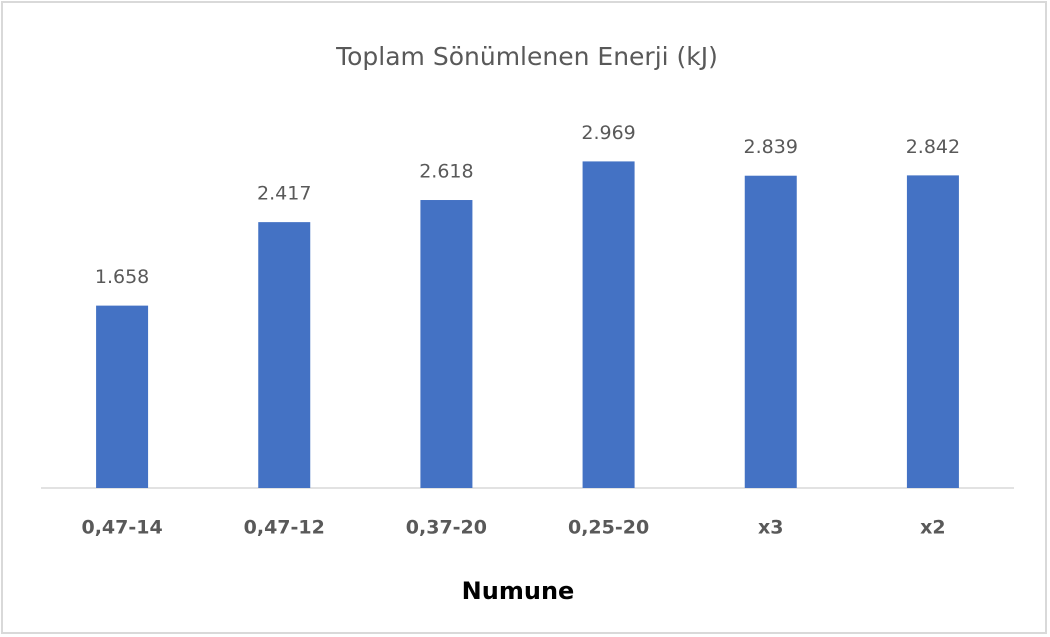  I want to click on data-label: 2.417, so click(284, 194).